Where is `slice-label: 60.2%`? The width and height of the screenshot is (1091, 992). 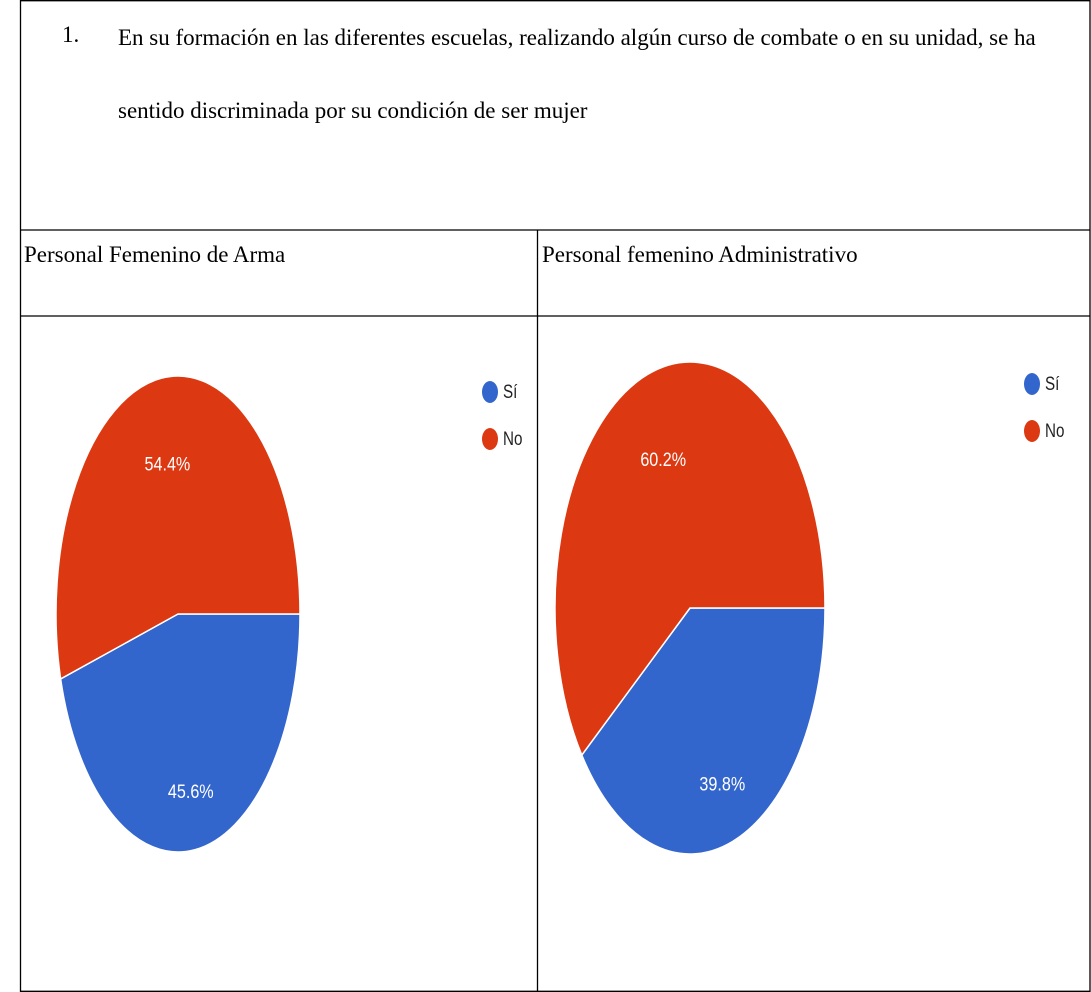
slice-label: 60.2% is located at coordinates (663, 460).